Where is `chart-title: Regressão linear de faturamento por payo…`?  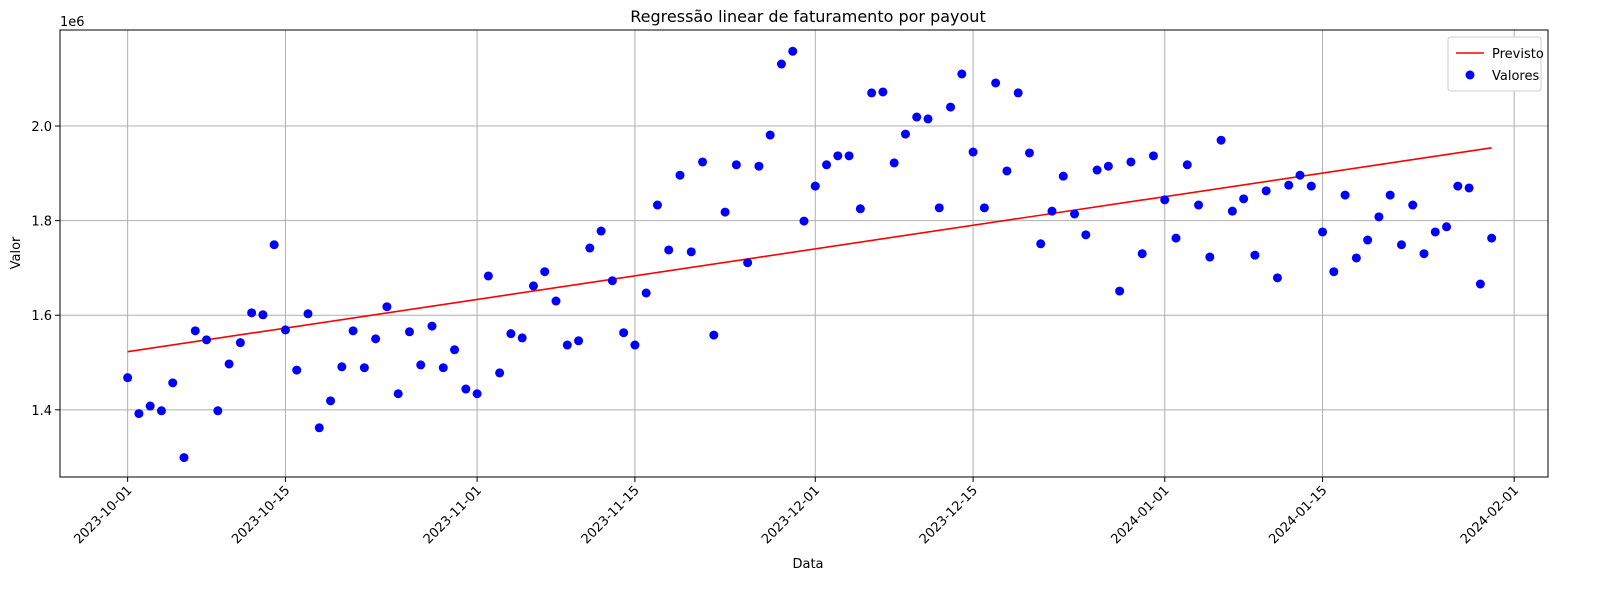 chart-title: Regressão linear de faturamento por payo… is located at coordinates (807, 16).